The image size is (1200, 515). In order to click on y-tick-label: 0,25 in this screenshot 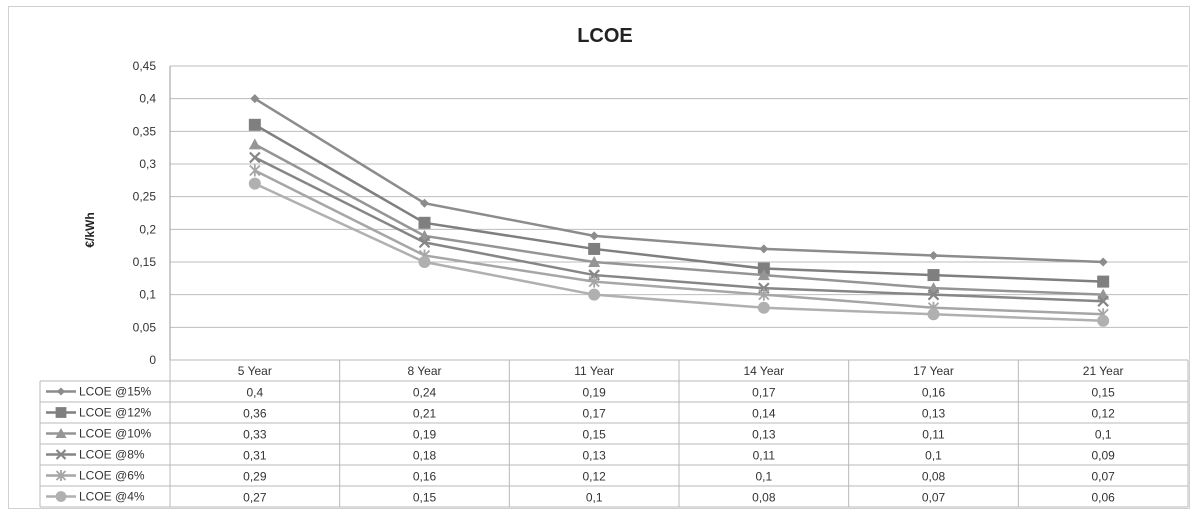, I will do `click(145, 197)`.